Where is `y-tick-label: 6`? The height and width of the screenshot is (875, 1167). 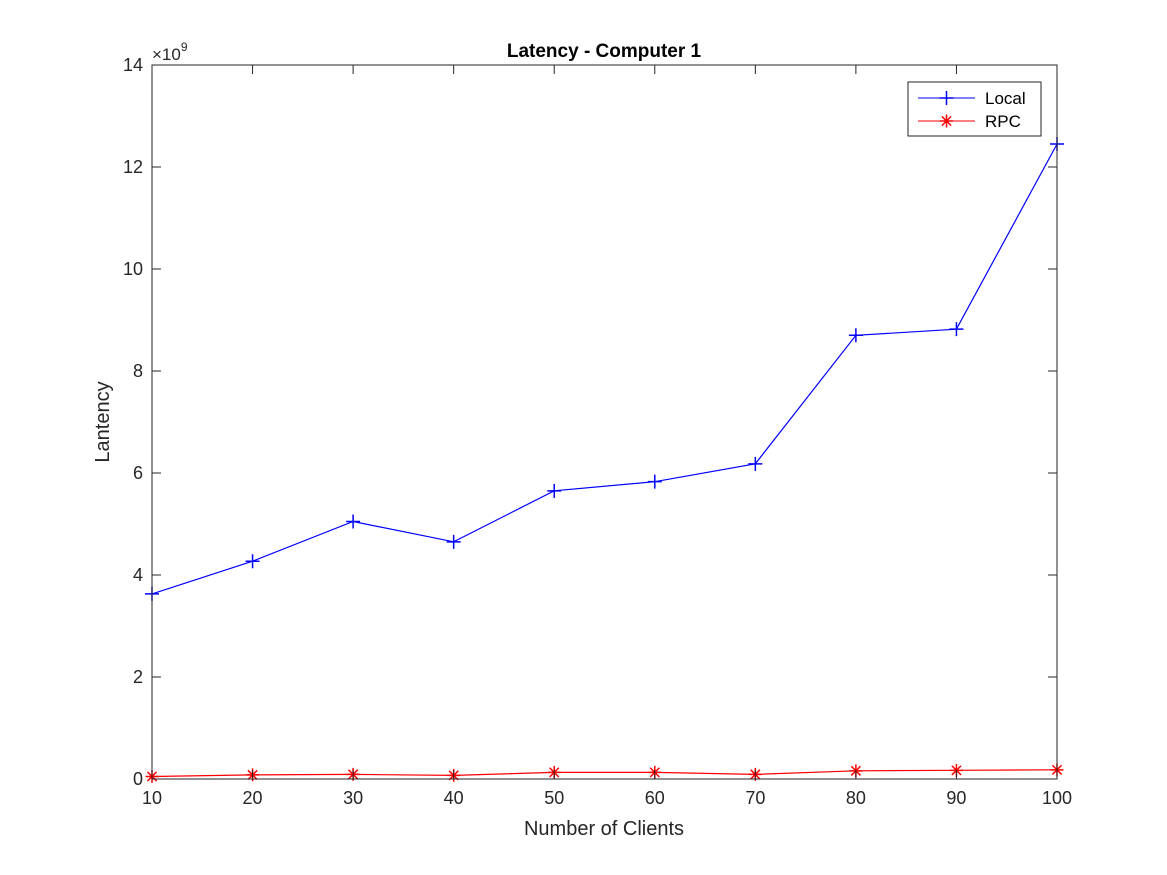 y-tick-label: 6 is located at coordinates (138, 473).